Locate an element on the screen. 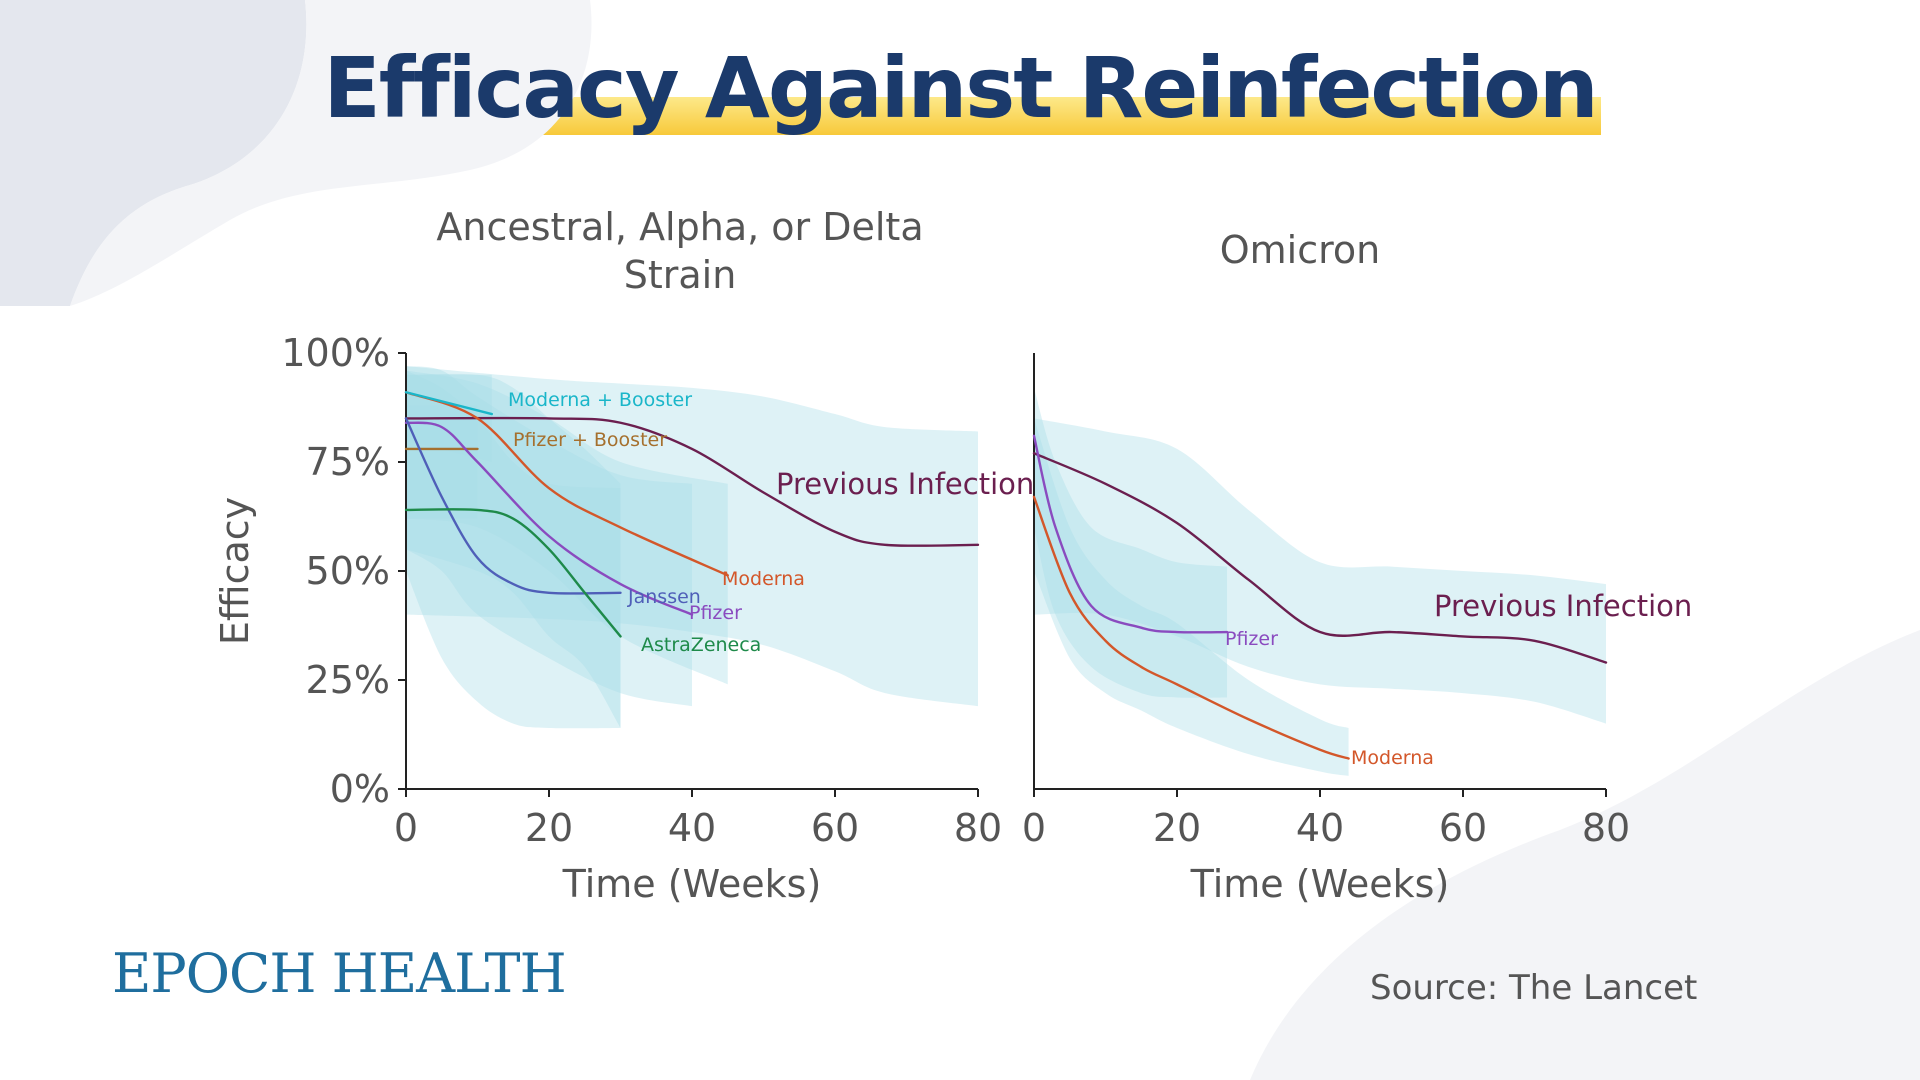 The height and width of the screenshot is (1080, 1920). band-pfizer-booster is located at coordinates (442, 462).